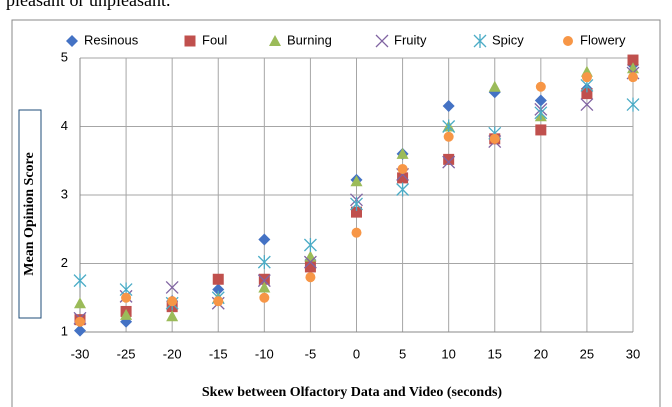 The height and width of the screenshot is (407, 672). I want to click on y-tick-label: 5, so click(64, 56).